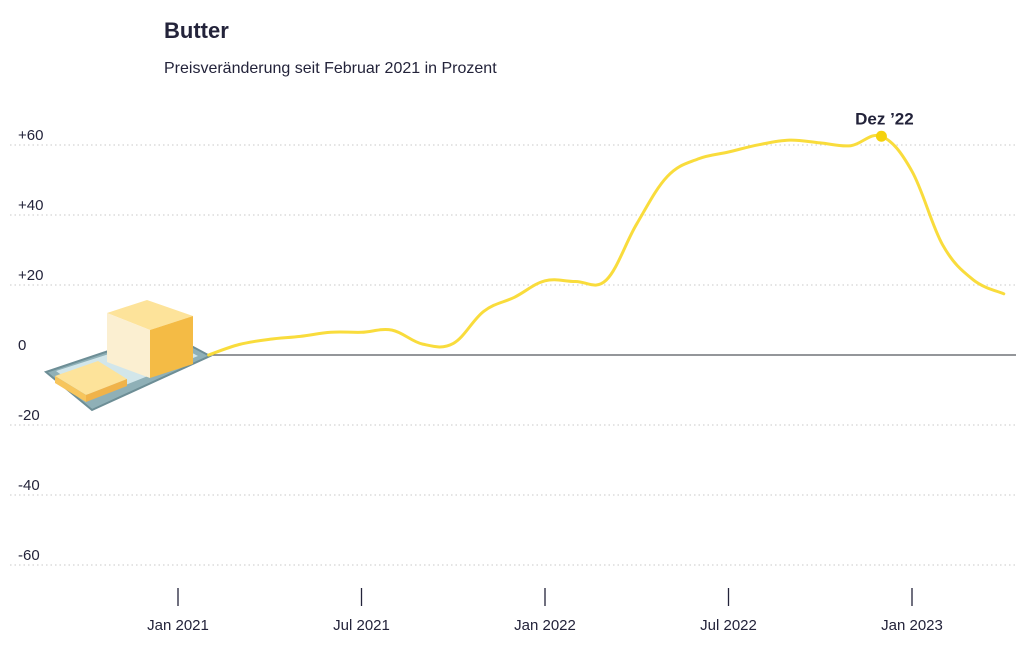  What do you see at coordinates (128, 356) in the screenshot?
I see `butter-dish-icon` at bounding box center [128, 356].